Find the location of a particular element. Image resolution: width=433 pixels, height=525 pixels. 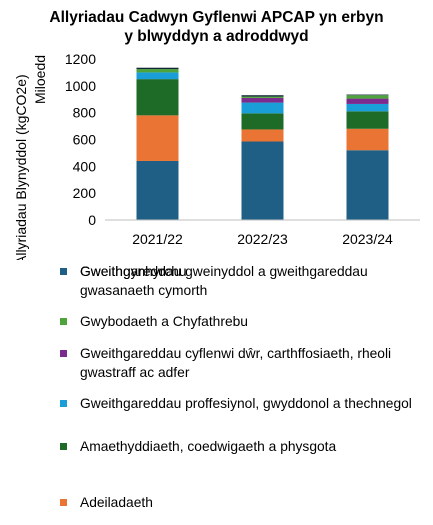

y-tick-label: 1200 is located at coordinates (80, 59).